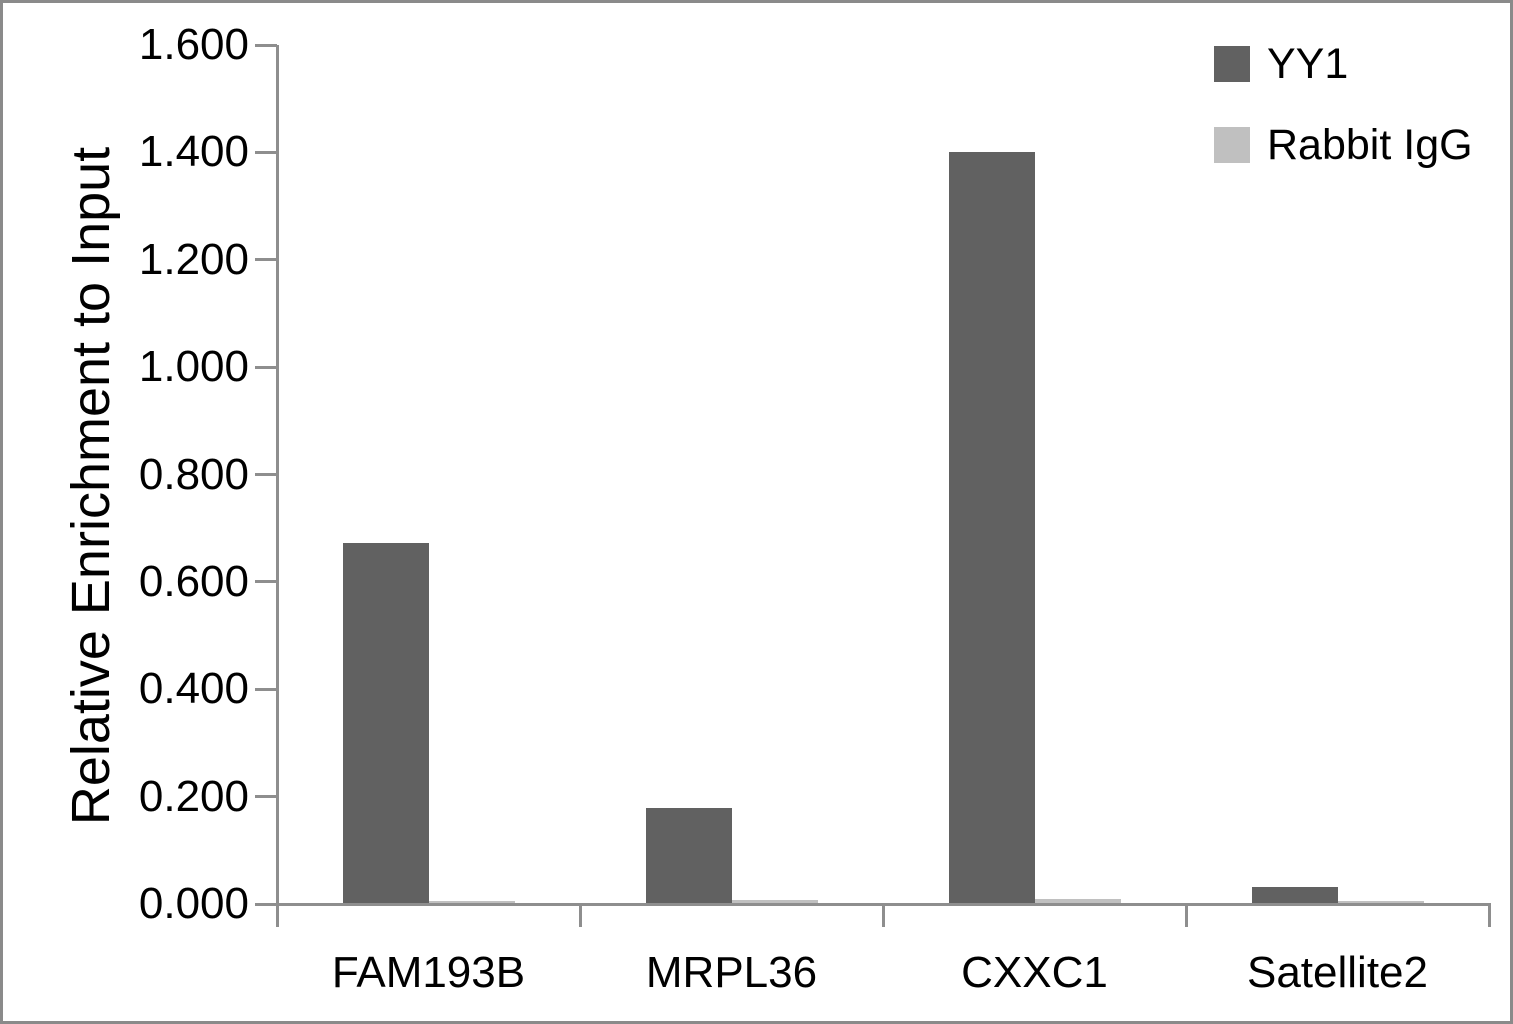  I want to click on x-category-label-satellite2: Satellite2, so click(1337, 972).